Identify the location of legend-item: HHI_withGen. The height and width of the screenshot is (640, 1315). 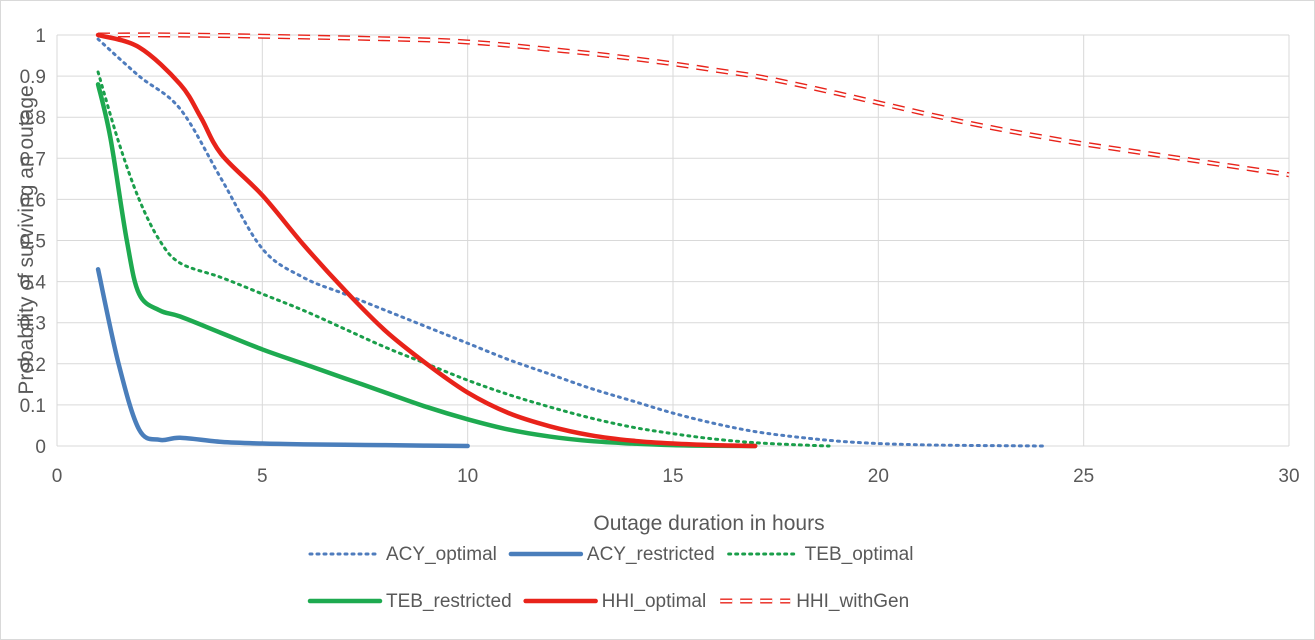
(814, 601).